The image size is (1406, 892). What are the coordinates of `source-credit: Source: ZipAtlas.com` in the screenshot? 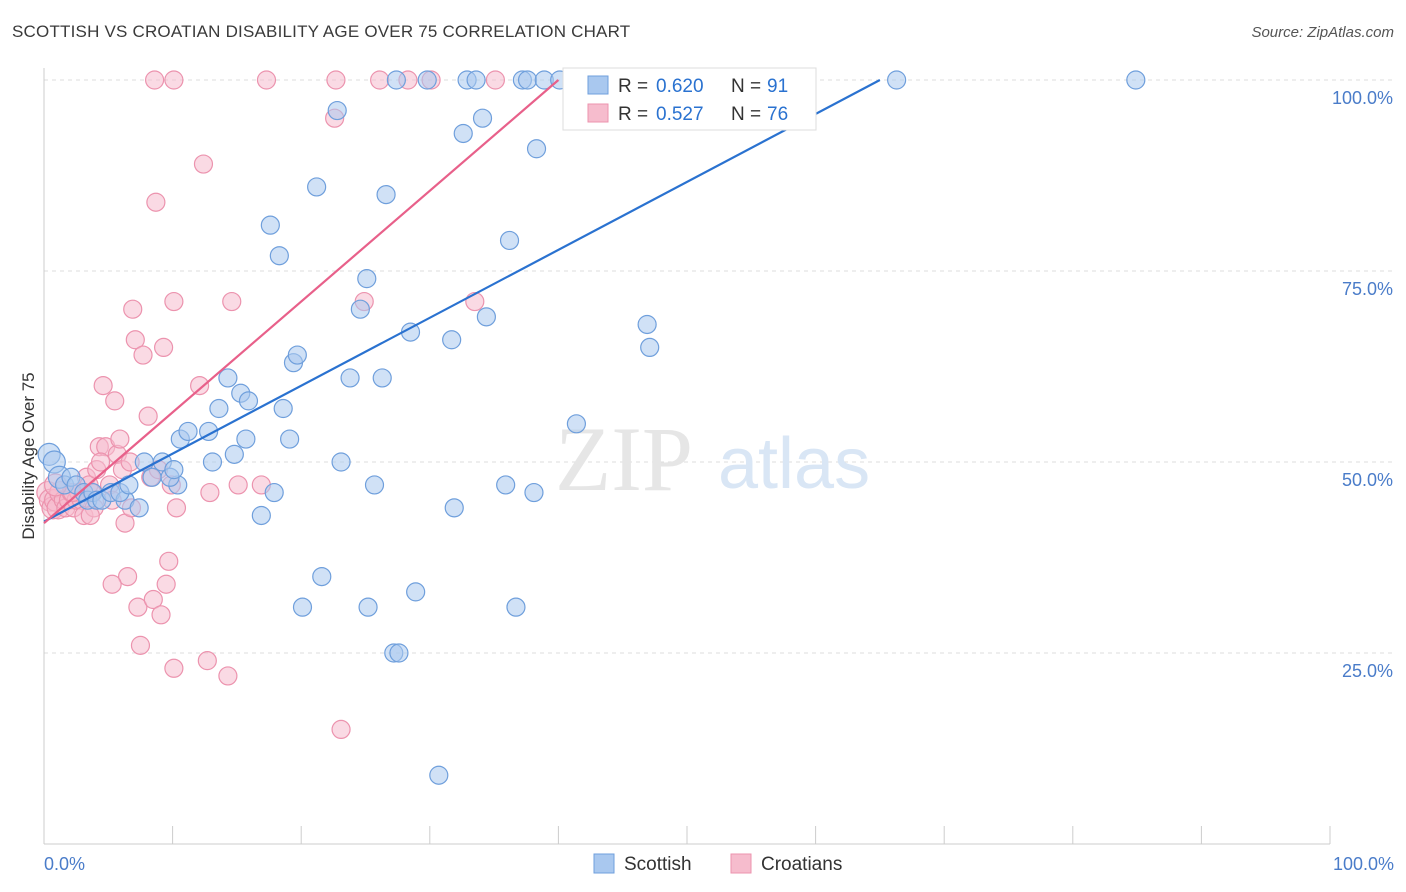 It's located at (1322, 32).